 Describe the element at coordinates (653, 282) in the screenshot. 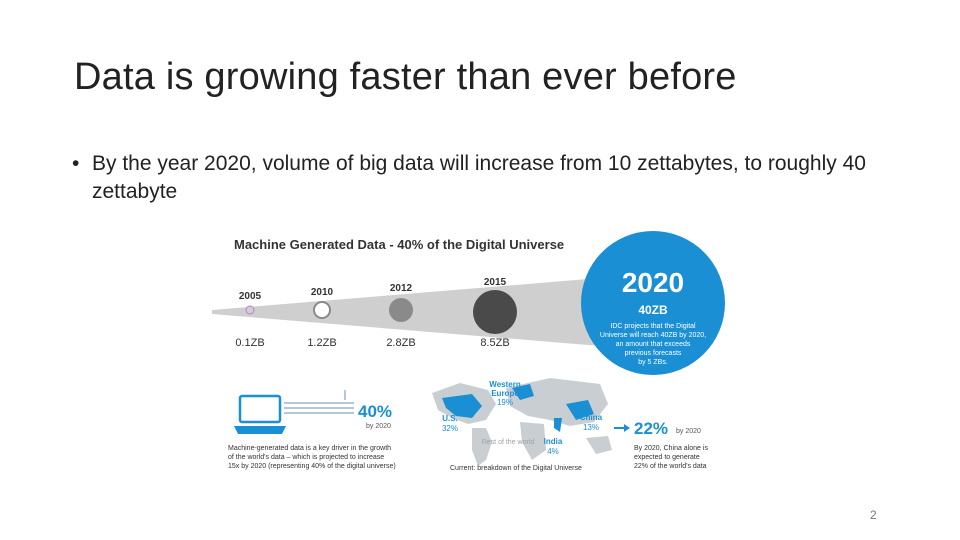

I see `highlight-year: 2020` at that location.